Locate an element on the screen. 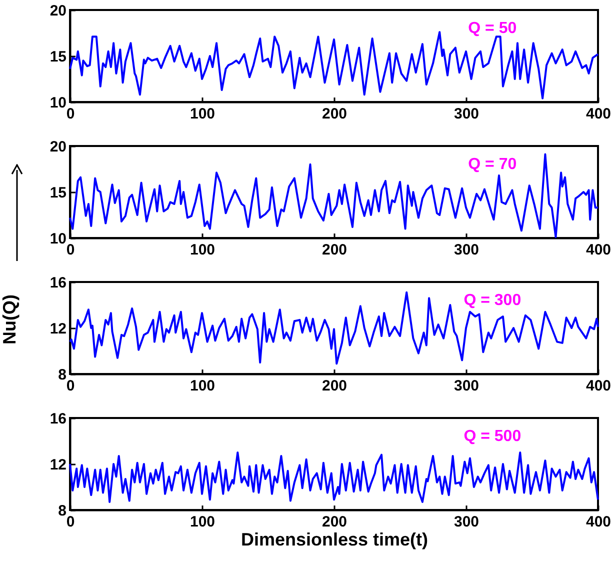 The width and height of the screenshot is (616, 569). annotation: Q = 300 is located at coordinates (493, 300).